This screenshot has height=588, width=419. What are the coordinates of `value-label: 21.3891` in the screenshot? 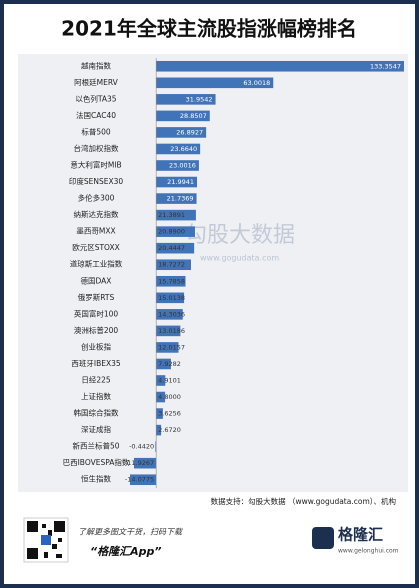 It's located at (171, 215).